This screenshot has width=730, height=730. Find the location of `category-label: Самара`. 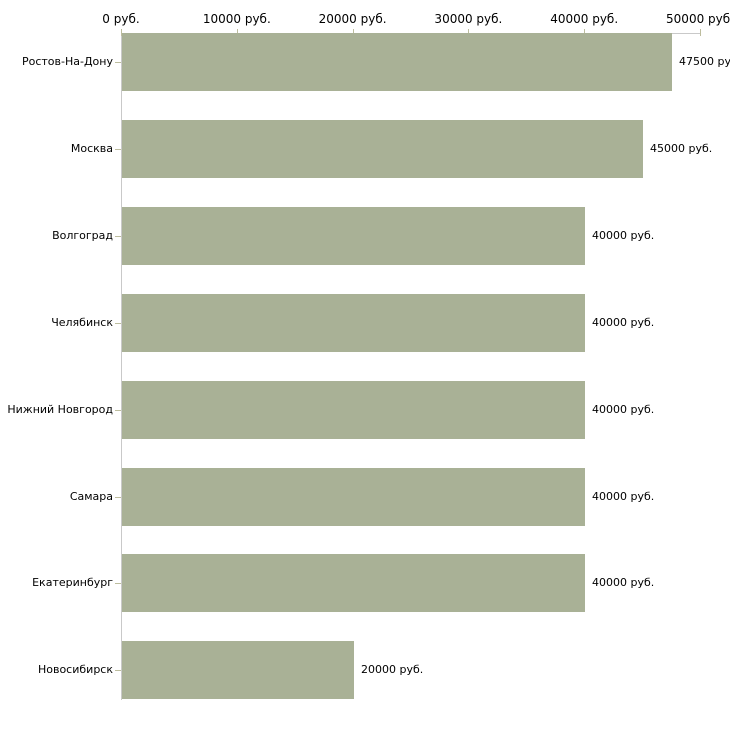

category-label: Самара is located at coordinates (91, 496).